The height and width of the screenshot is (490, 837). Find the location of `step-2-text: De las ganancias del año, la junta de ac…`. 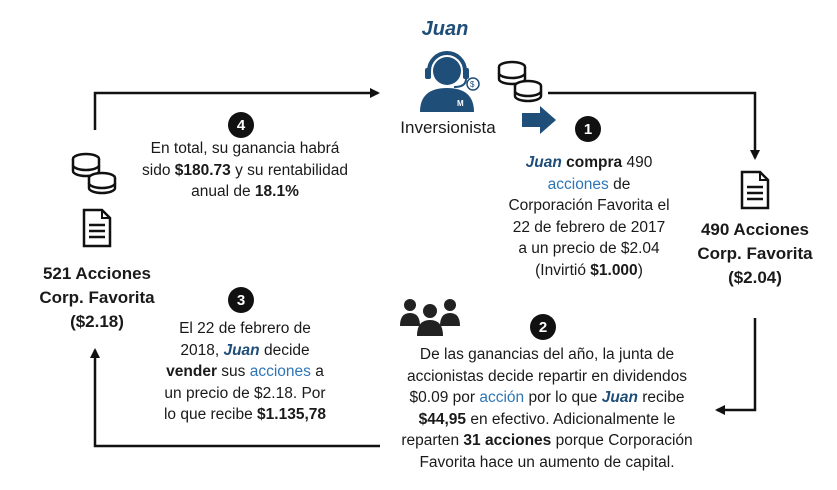

step-2-text: De las ganancias del año, la junta de ac… is located at coordinates (547, 408).